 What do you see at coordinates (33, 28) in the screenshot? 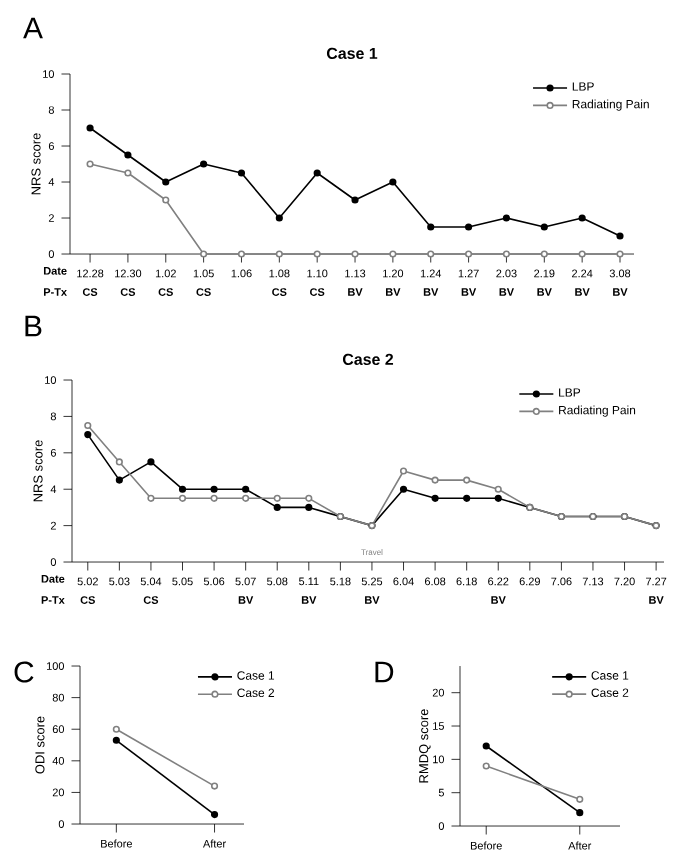
I see `text: A` at bounding box center [33, 28].